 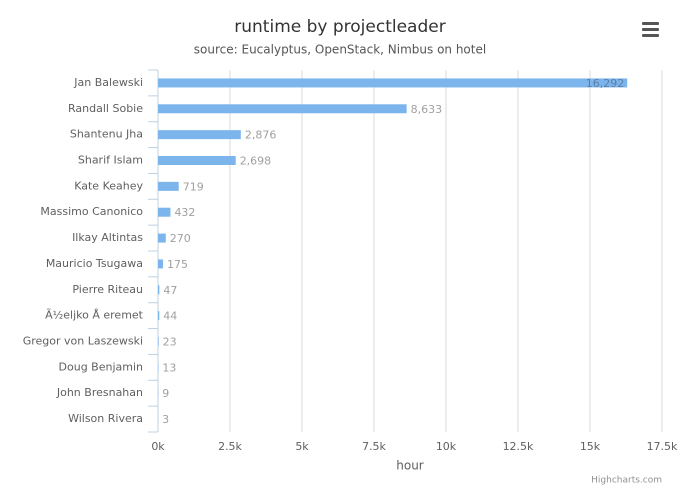 I want to click on value-label: 16,292, so click(x=605, y=83).